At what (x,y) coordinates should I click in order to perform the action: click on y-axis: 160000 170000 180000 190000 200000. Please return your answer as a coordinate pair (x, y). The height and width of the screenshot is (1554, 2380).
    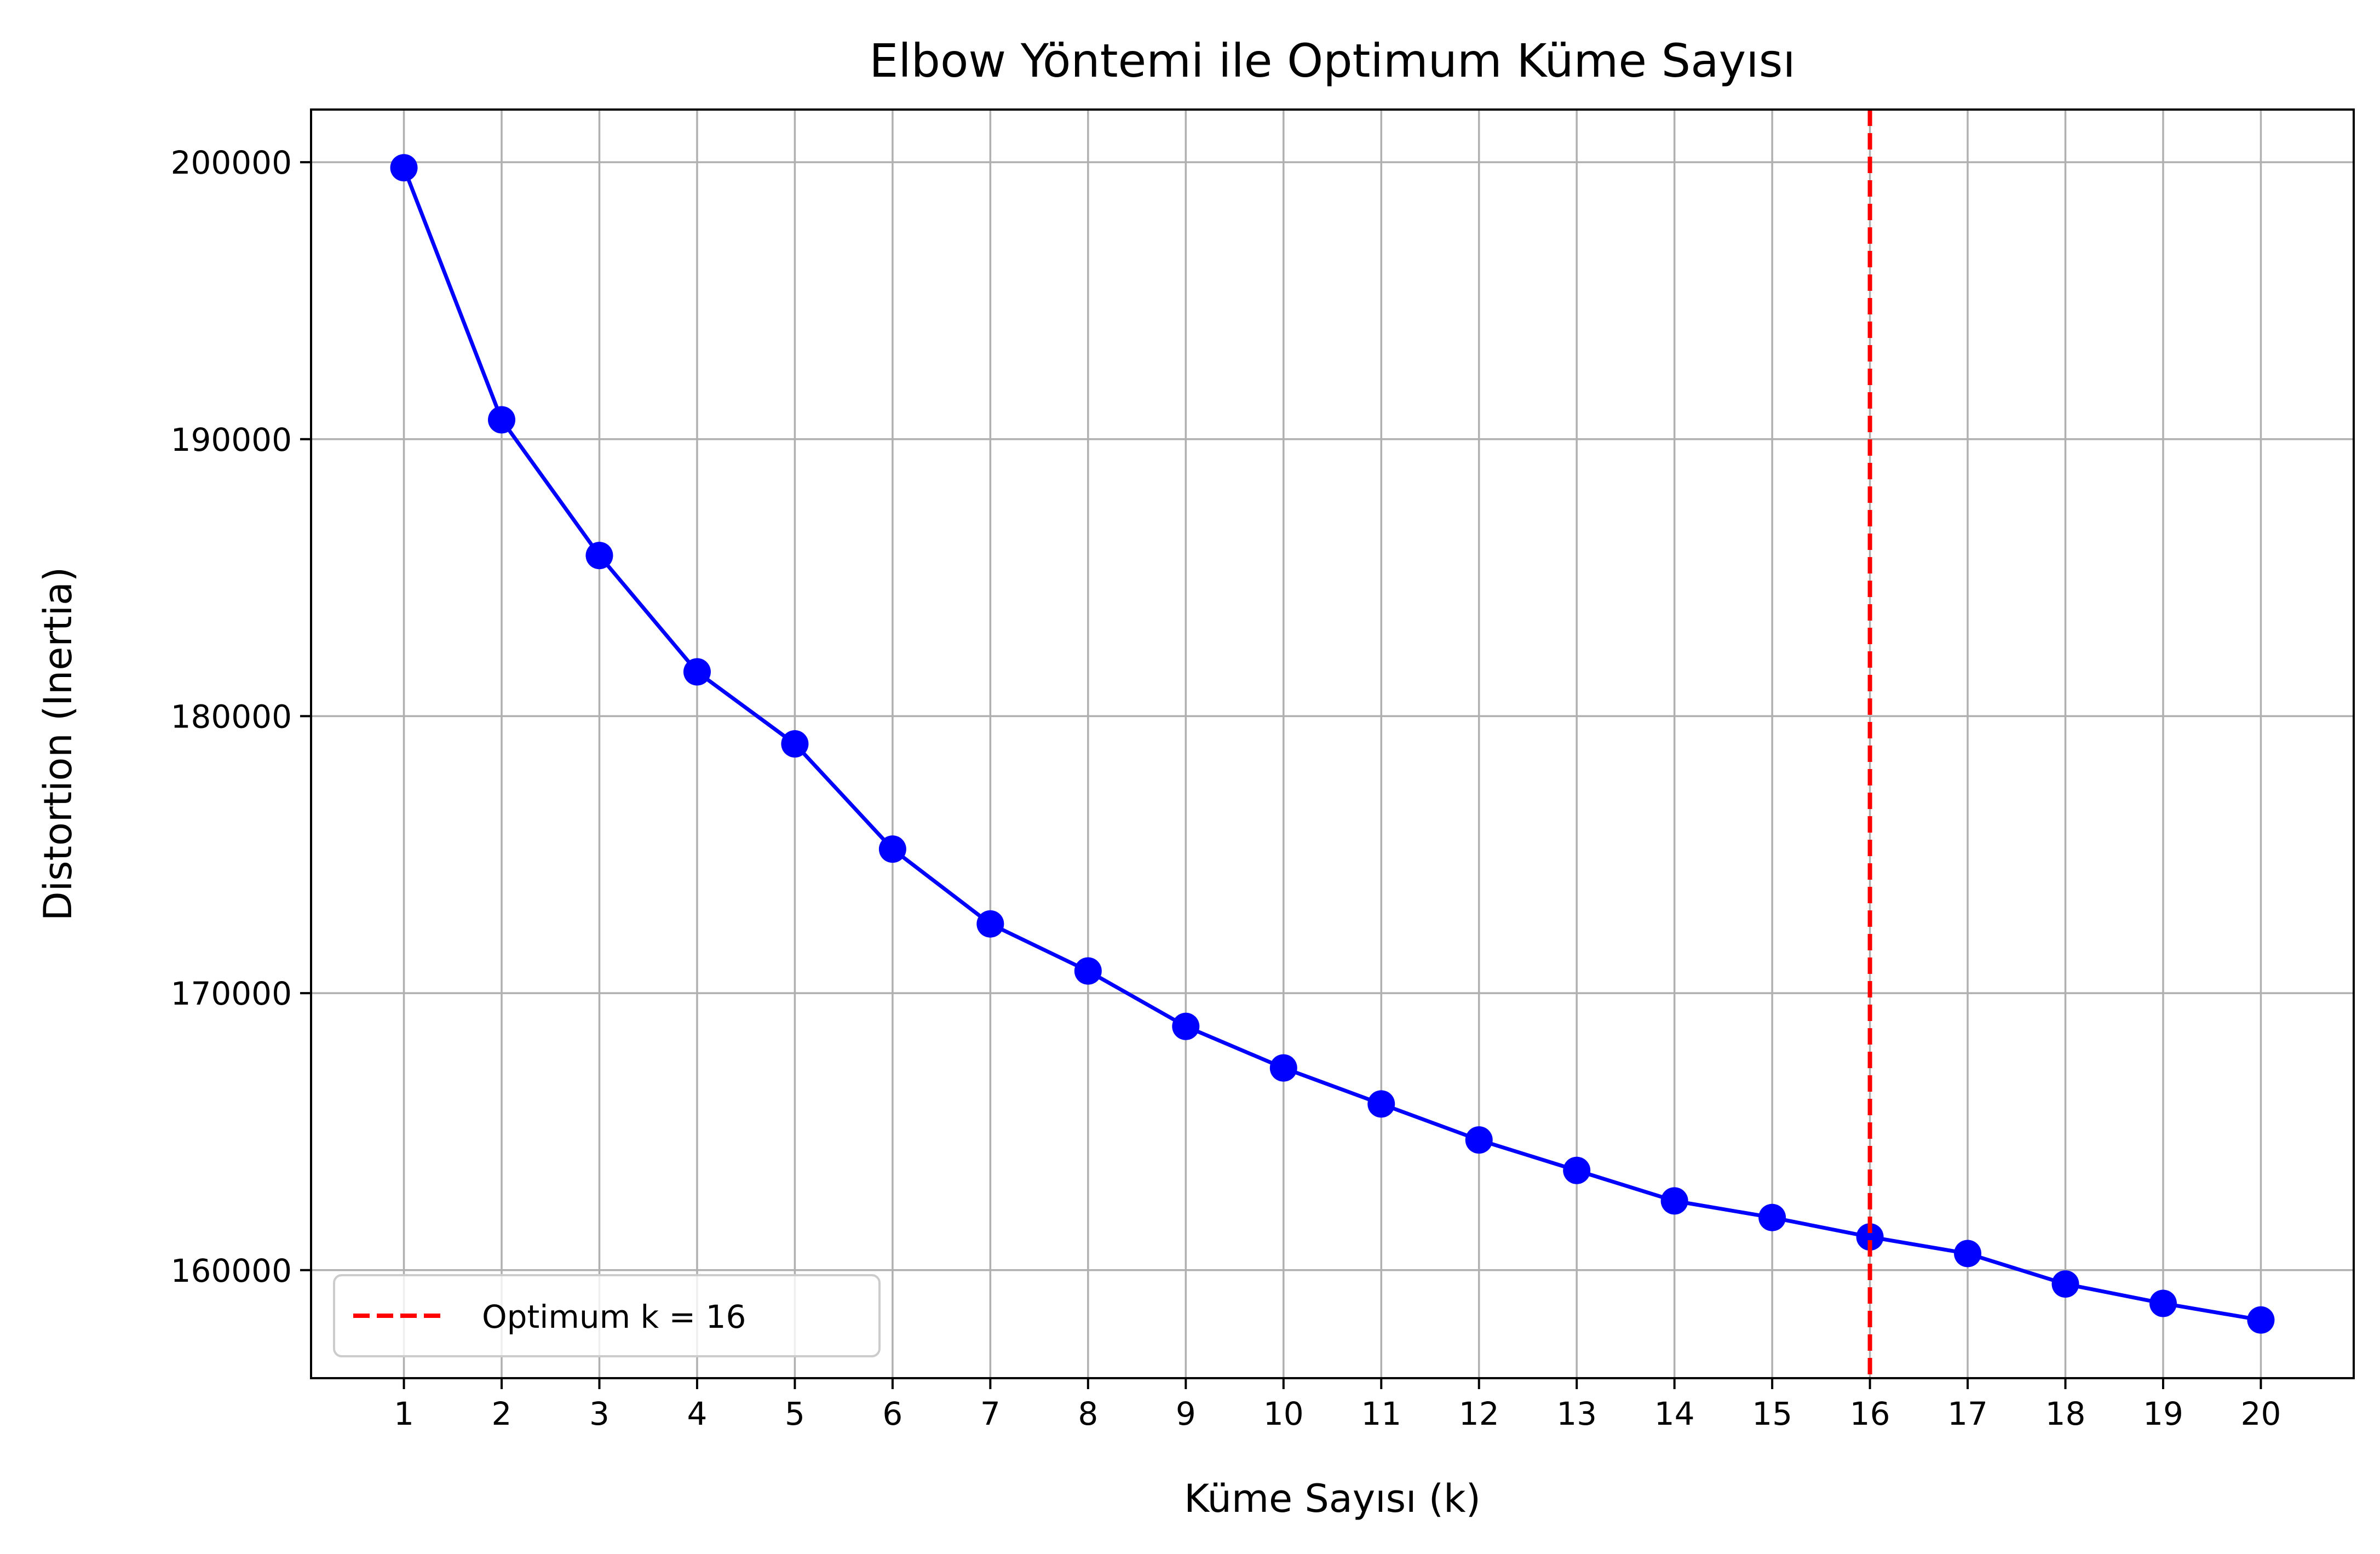
    Looking at the image, I should click on (241, 716).